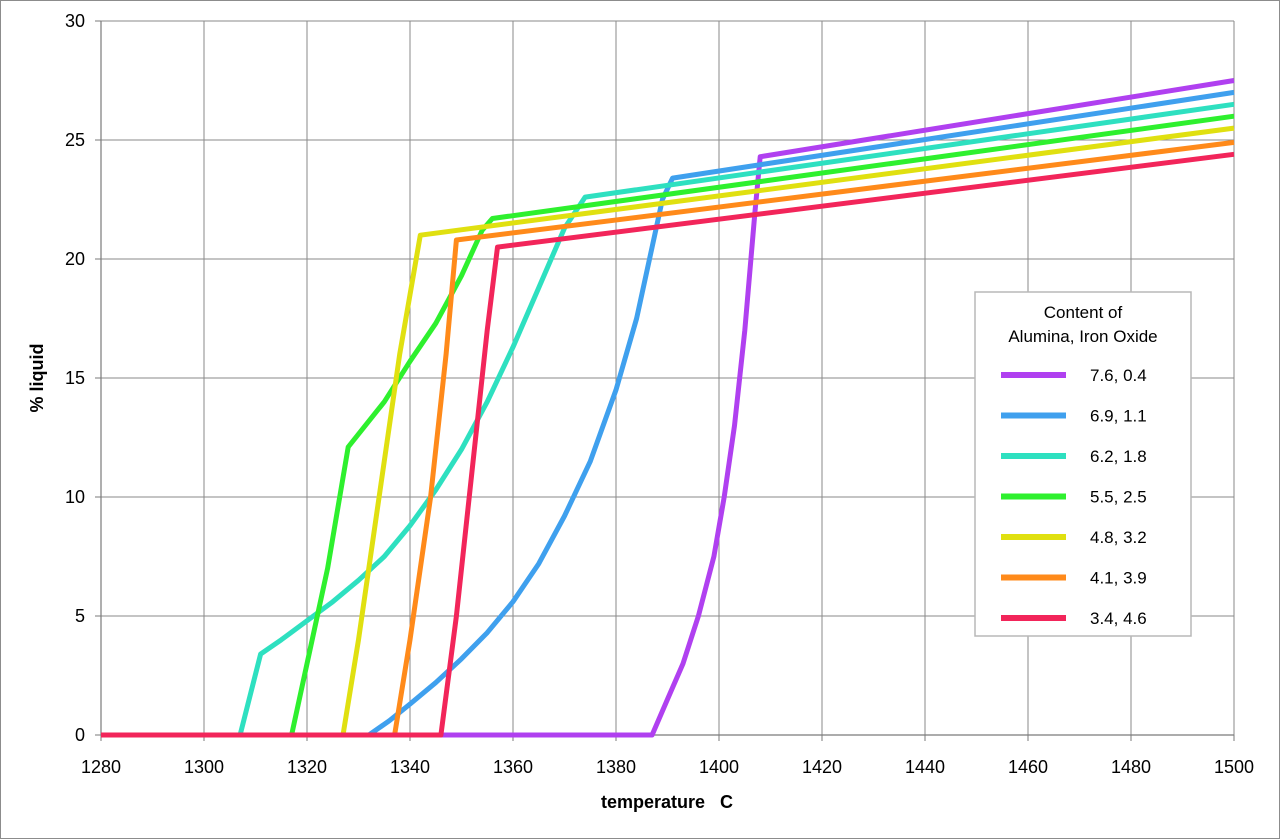 The width and height of the screenshot is (1280, 839). What do you see at coordinates (80, 735) in the screenshot?
I see `y-tick-label: 0` at bounding box center [80, 735].